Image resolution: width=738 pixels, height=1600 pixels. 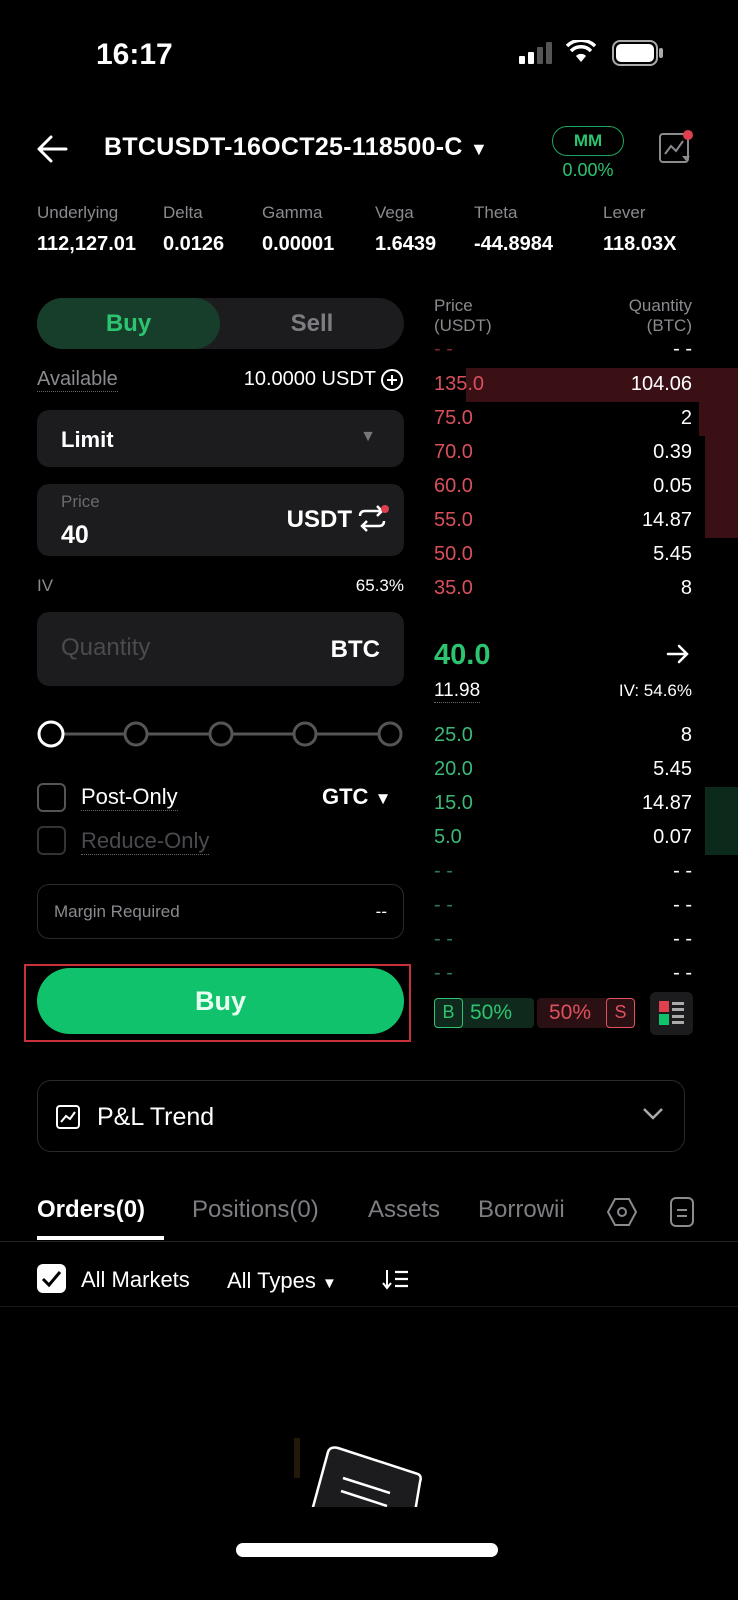 I want to click on chevron-down-icon, so click(x=653, y=1116).